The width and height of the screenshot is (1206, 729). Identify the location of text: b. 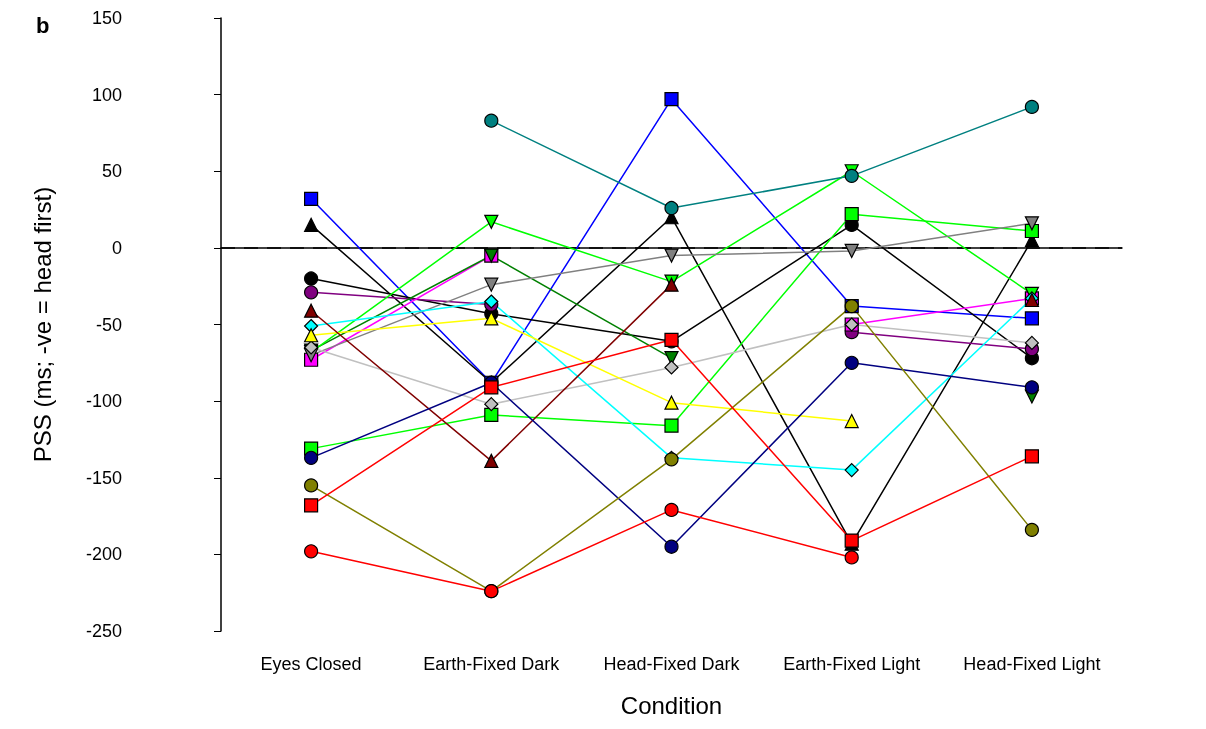
(43, 25).